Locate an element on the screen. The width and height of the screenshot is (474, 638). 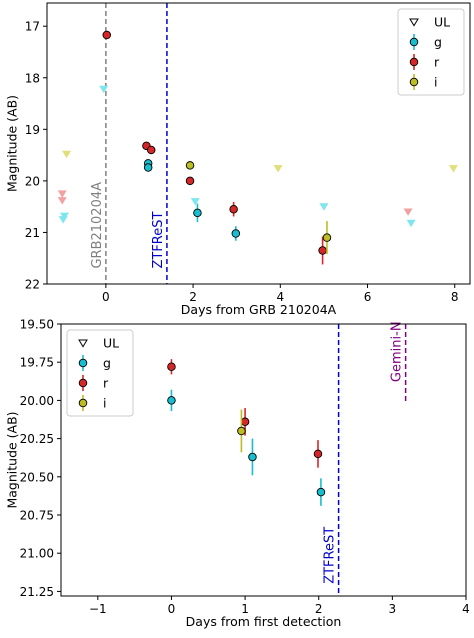
y-tick-label: 18 is located at coordinates (32, 78).